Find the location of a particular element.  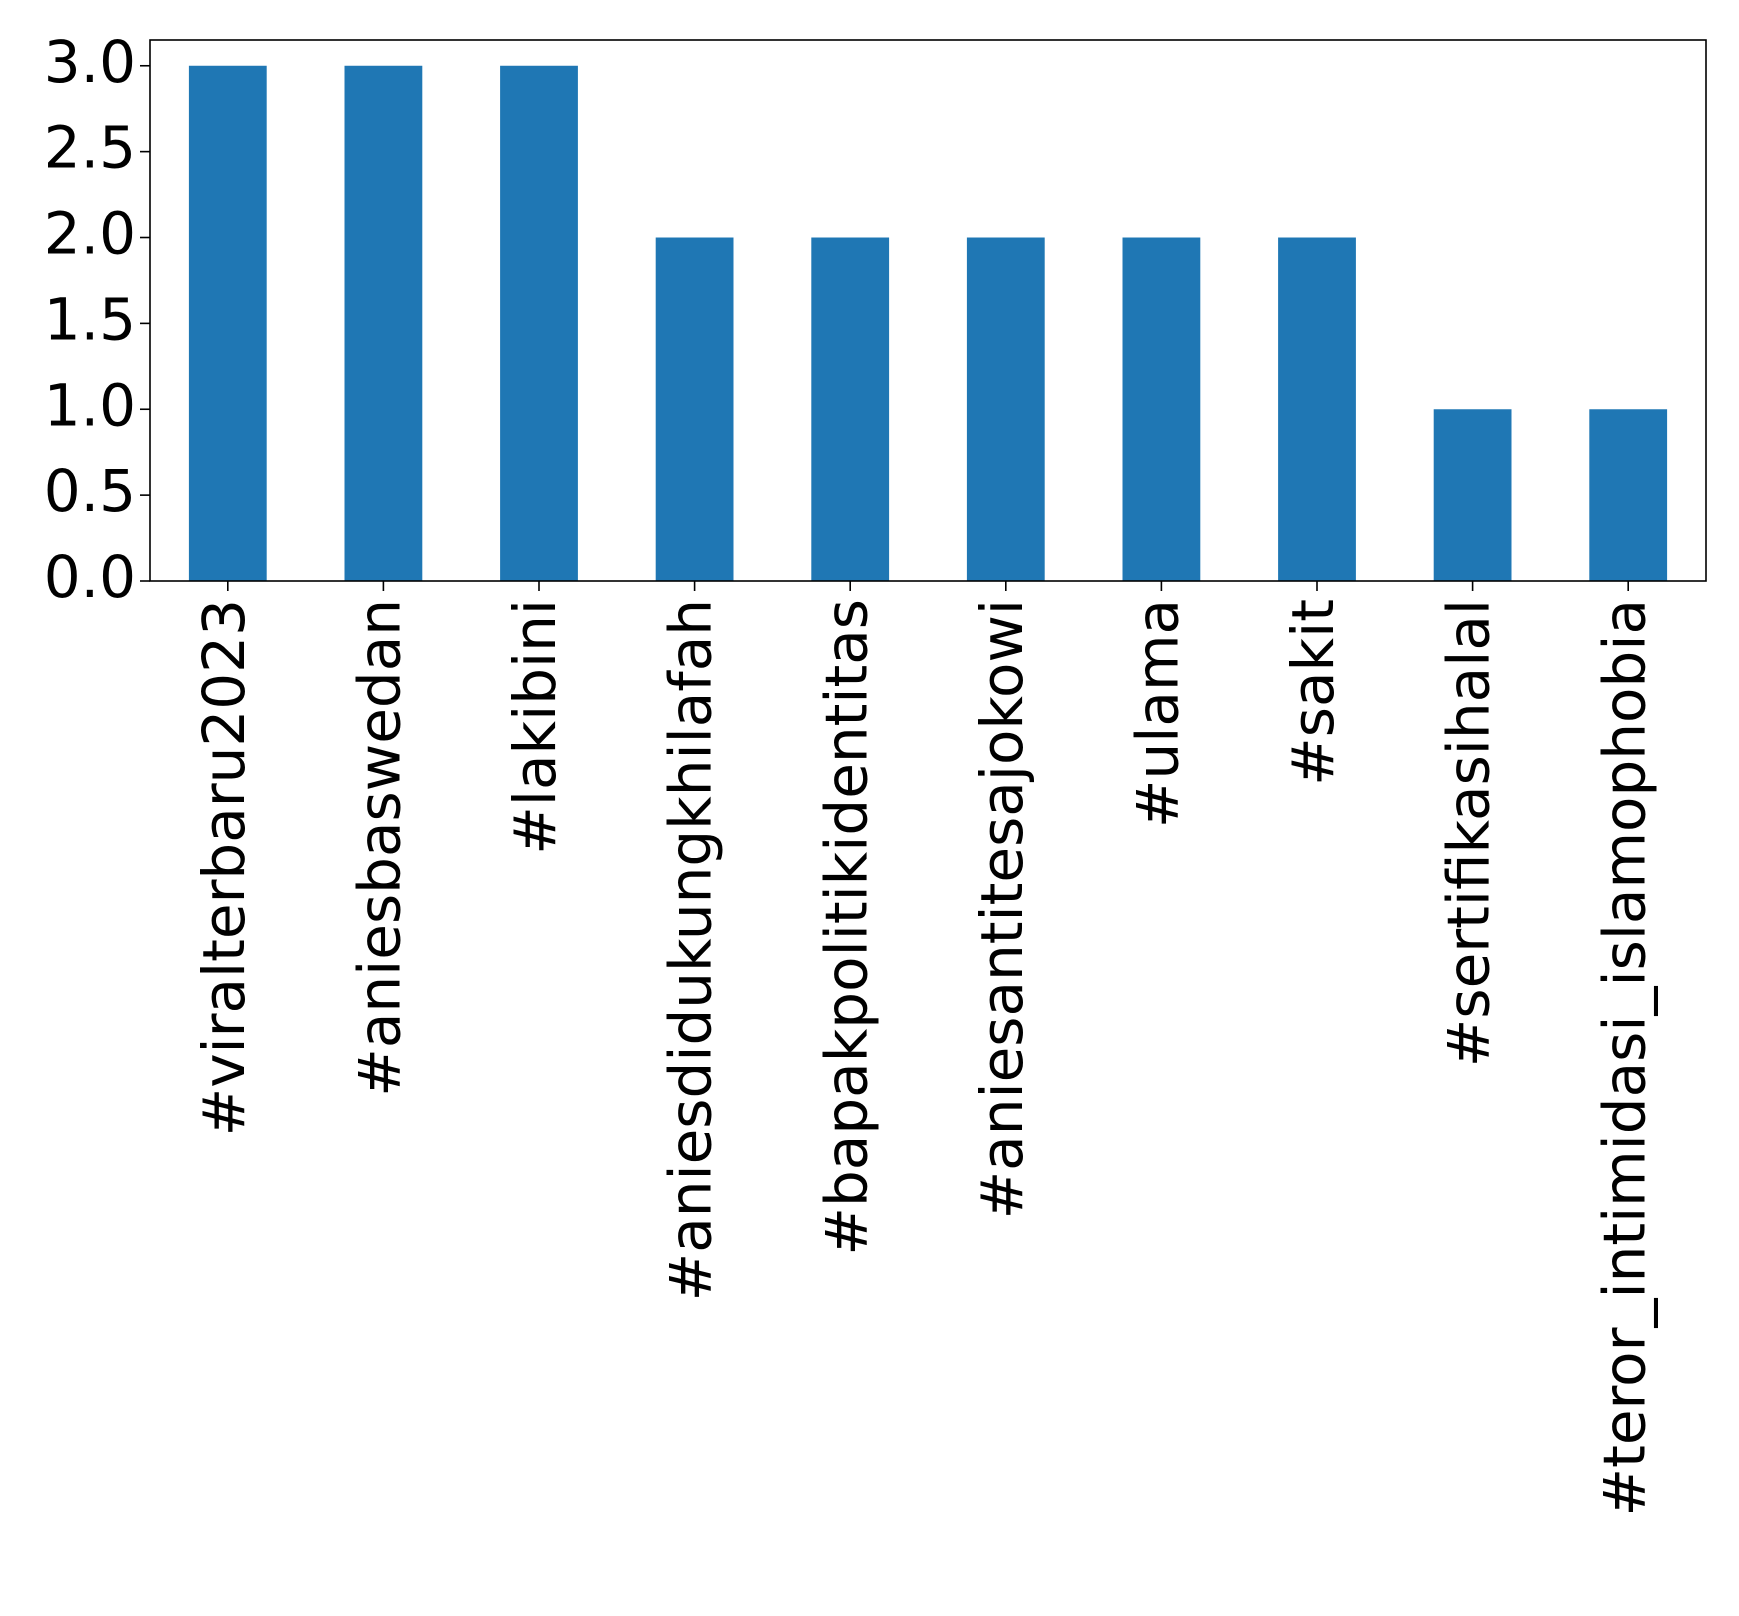

bar-sertifikasihalal is located at coordinates (1472, 495).